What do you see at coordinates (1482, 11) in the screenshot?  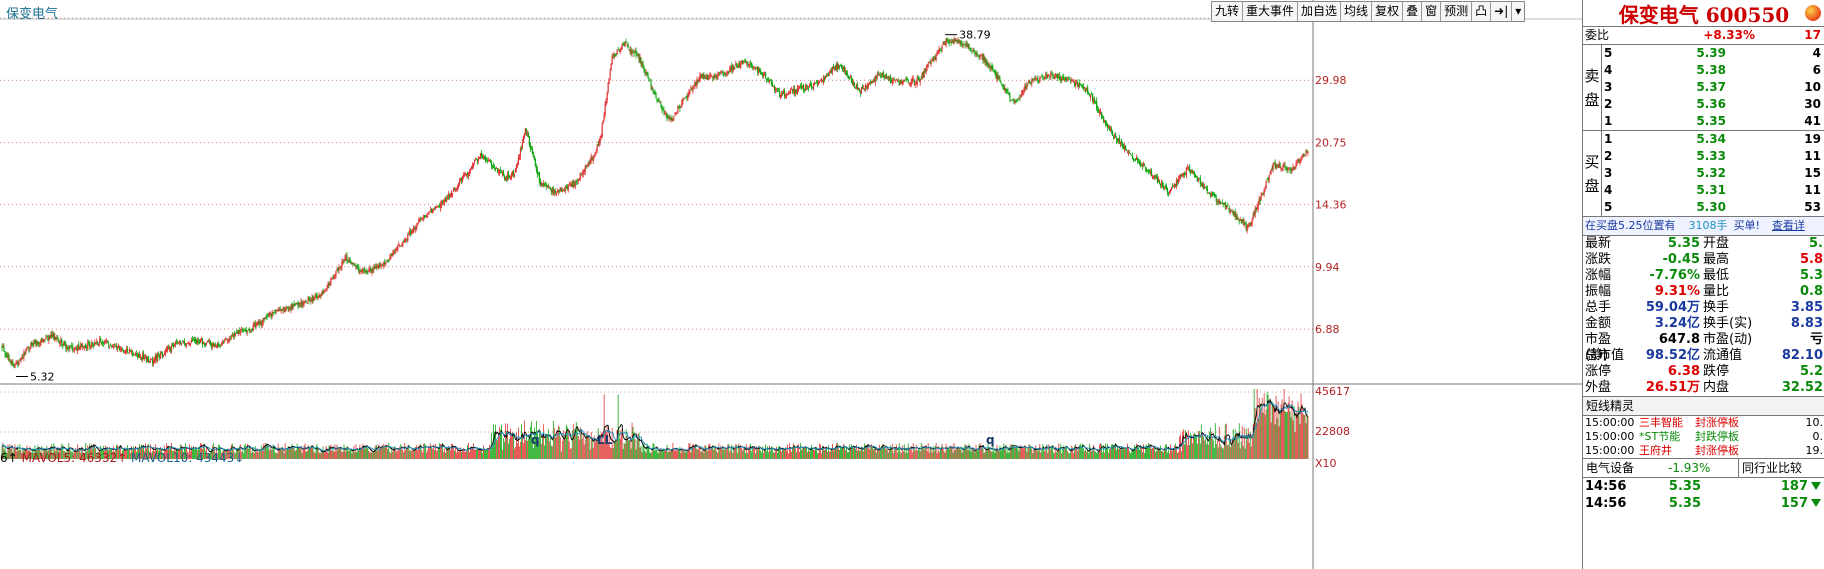 I see `lock-icon: 凸` at bounding box center [1482, 11].